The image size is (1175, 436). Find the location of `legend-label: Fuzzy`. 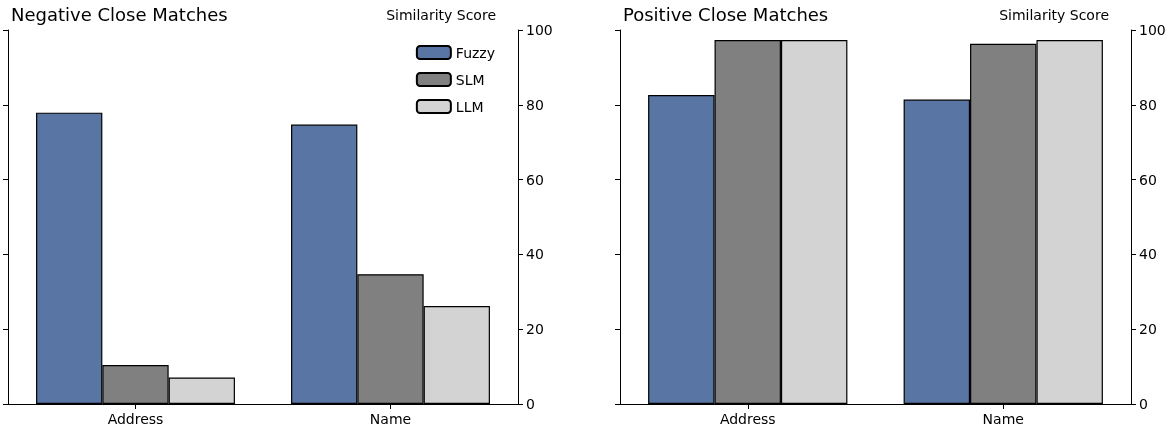

legend-label: Fuzzy is located at coordinates (475, 52).